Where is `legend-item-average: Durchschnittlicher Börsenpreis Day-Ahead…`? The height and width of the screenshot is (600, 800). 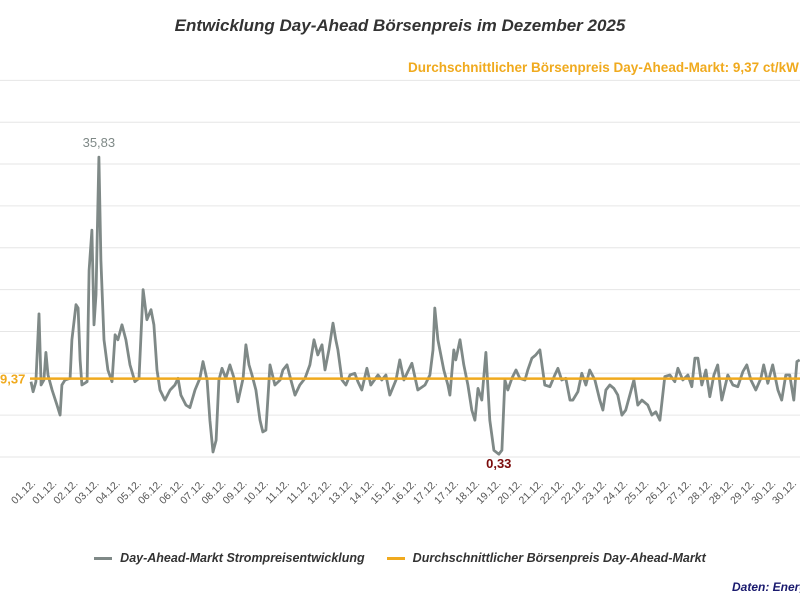
legend-item-average: Durchschnittlicher Börsenpreis Day-Ahead… is located at coordinates (546, 558).